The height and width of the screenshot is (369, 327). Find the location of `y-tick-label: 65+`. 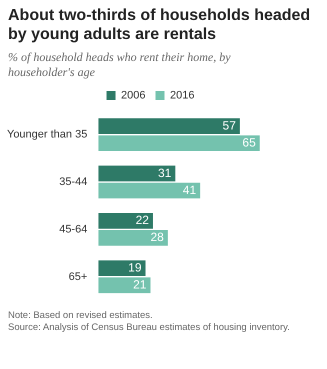

y-tick-label: 65+ is located at coordinates (78, 276).